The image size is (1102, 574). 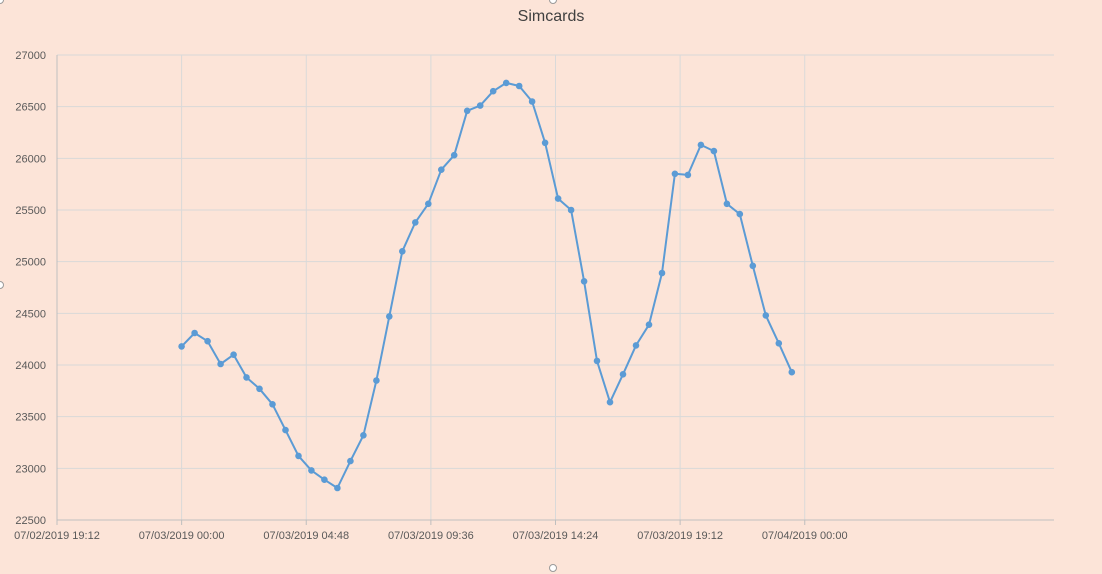 What do you see at coordinates (306, 536) in the screenshot?
I see `x-tick-label: 07/03/2019 04:48` at bounding box center [306, 536].